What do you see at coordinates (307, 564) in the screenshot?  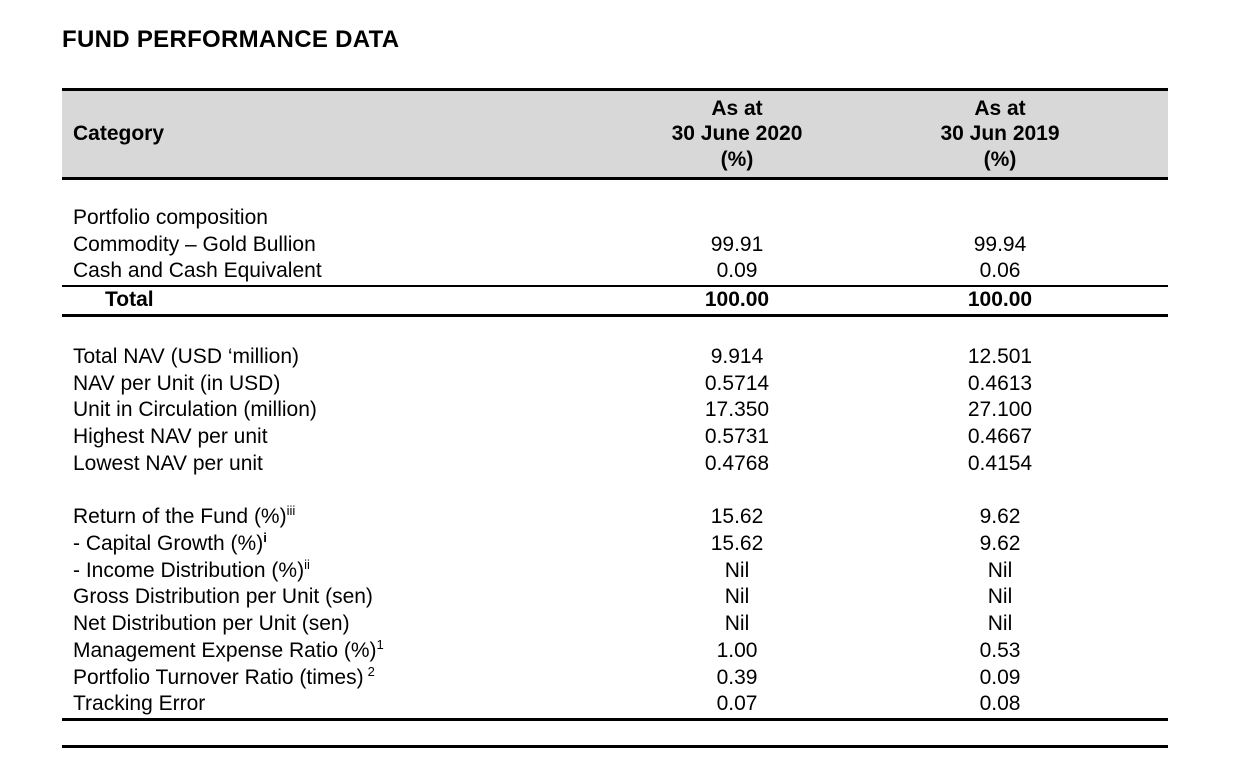 I see `footnote-marker: ii` at bounding box center [307, 564].